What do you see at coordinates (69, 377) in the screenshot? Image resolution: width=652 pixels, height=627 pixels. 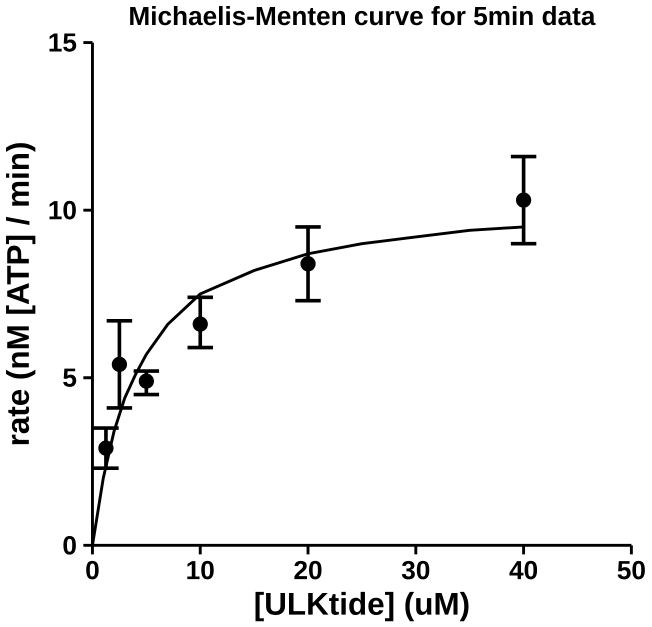 I see `y-tick-label: 5` at bounding box center [69, 377].